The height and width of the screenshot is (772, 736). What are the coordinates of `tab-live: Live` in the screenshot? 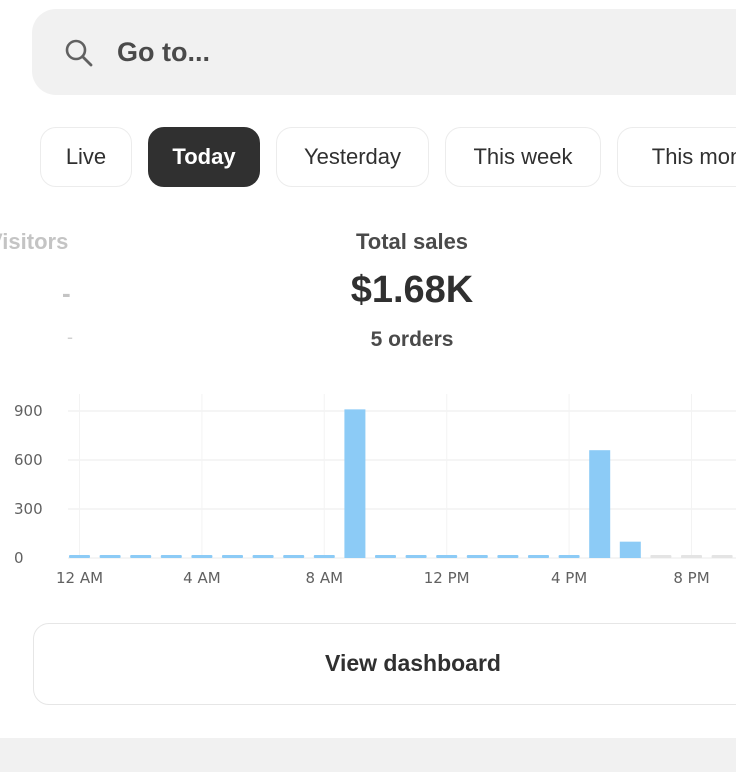 It's located at (86, 157).